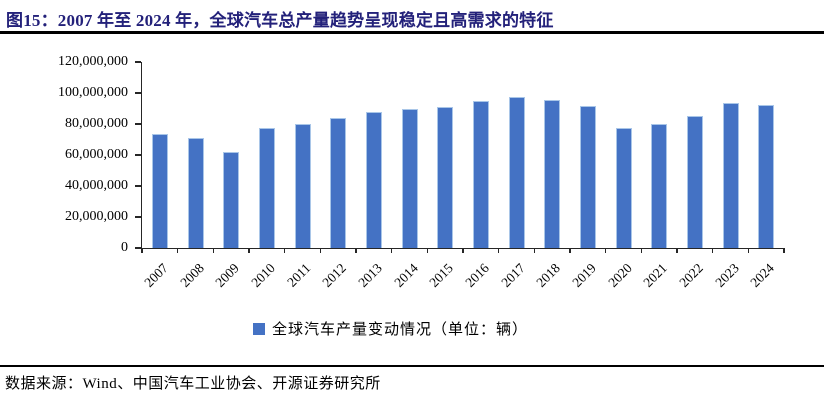  What do you see at coordinates (193, 384) in the screenshot?
I see `source-note: 数据来源：Wind、中国汽车工业协会、开源证券研究所` at bounding box center [193, 384].